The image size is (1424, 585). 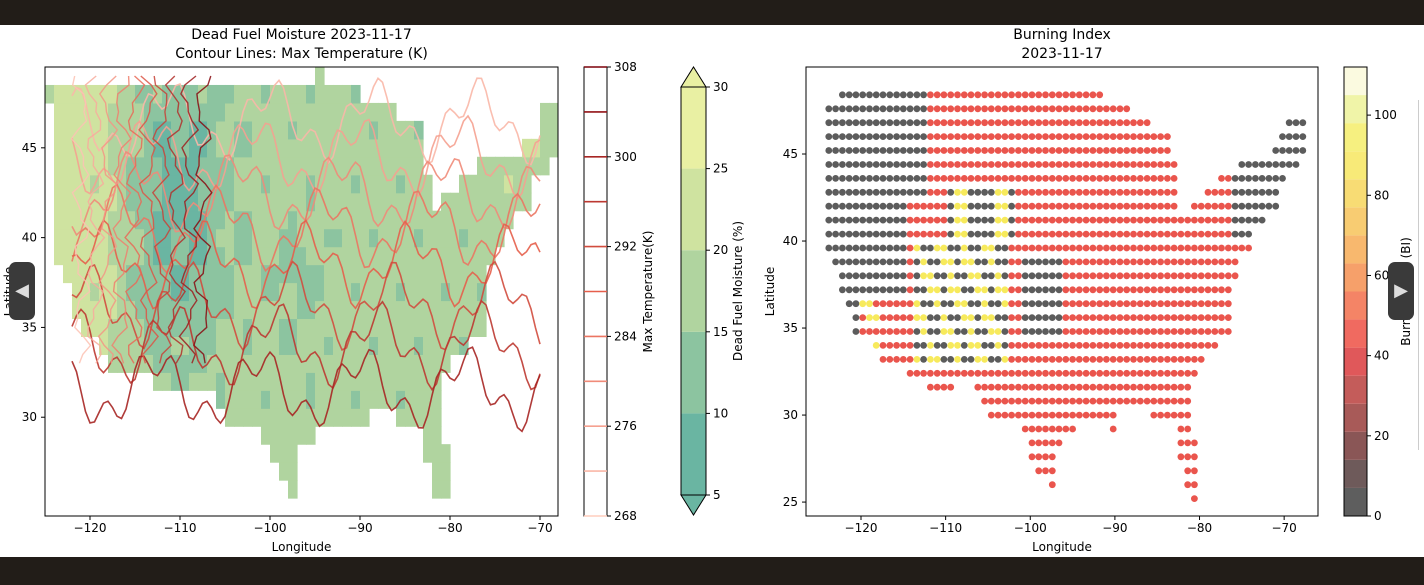 What do you see at coordinates (1378, 516) in the screenshot?
I see `bi-tick-label: 0` at bounding box center [1378, 516].